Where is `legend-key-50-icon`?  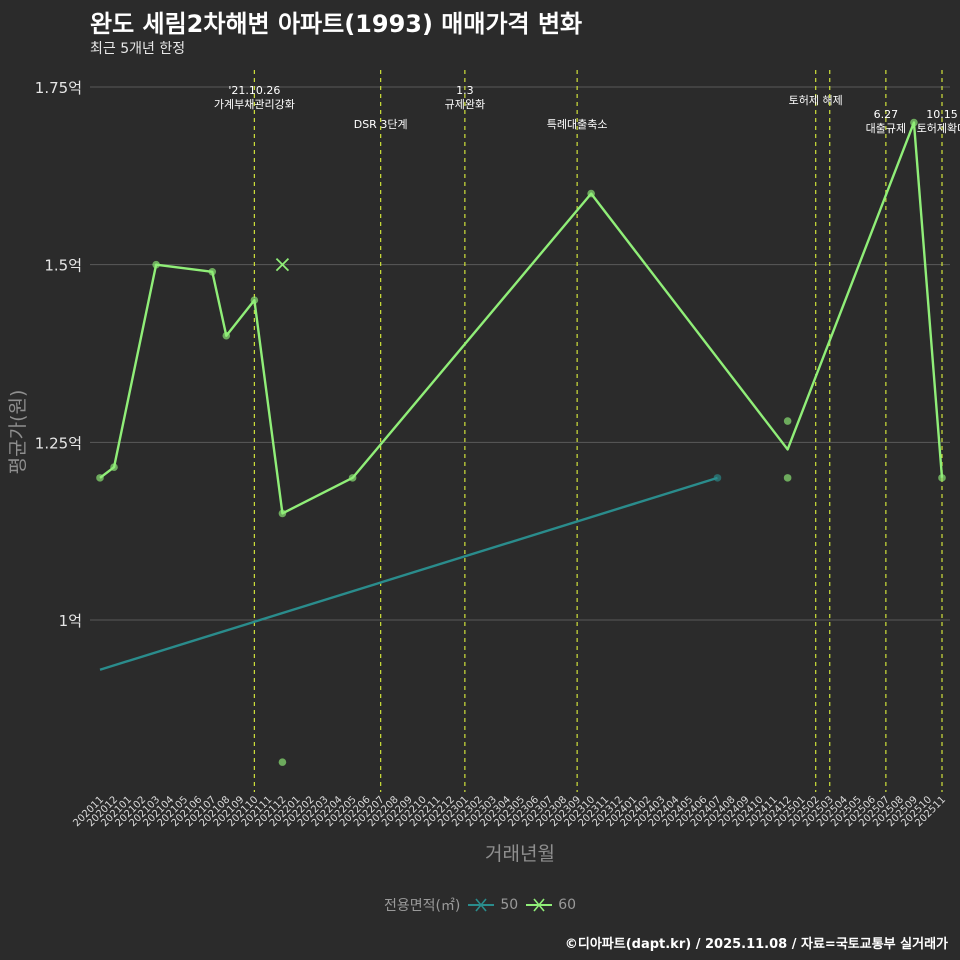 legend-key-50-icon is located at coordinates (481, 905).